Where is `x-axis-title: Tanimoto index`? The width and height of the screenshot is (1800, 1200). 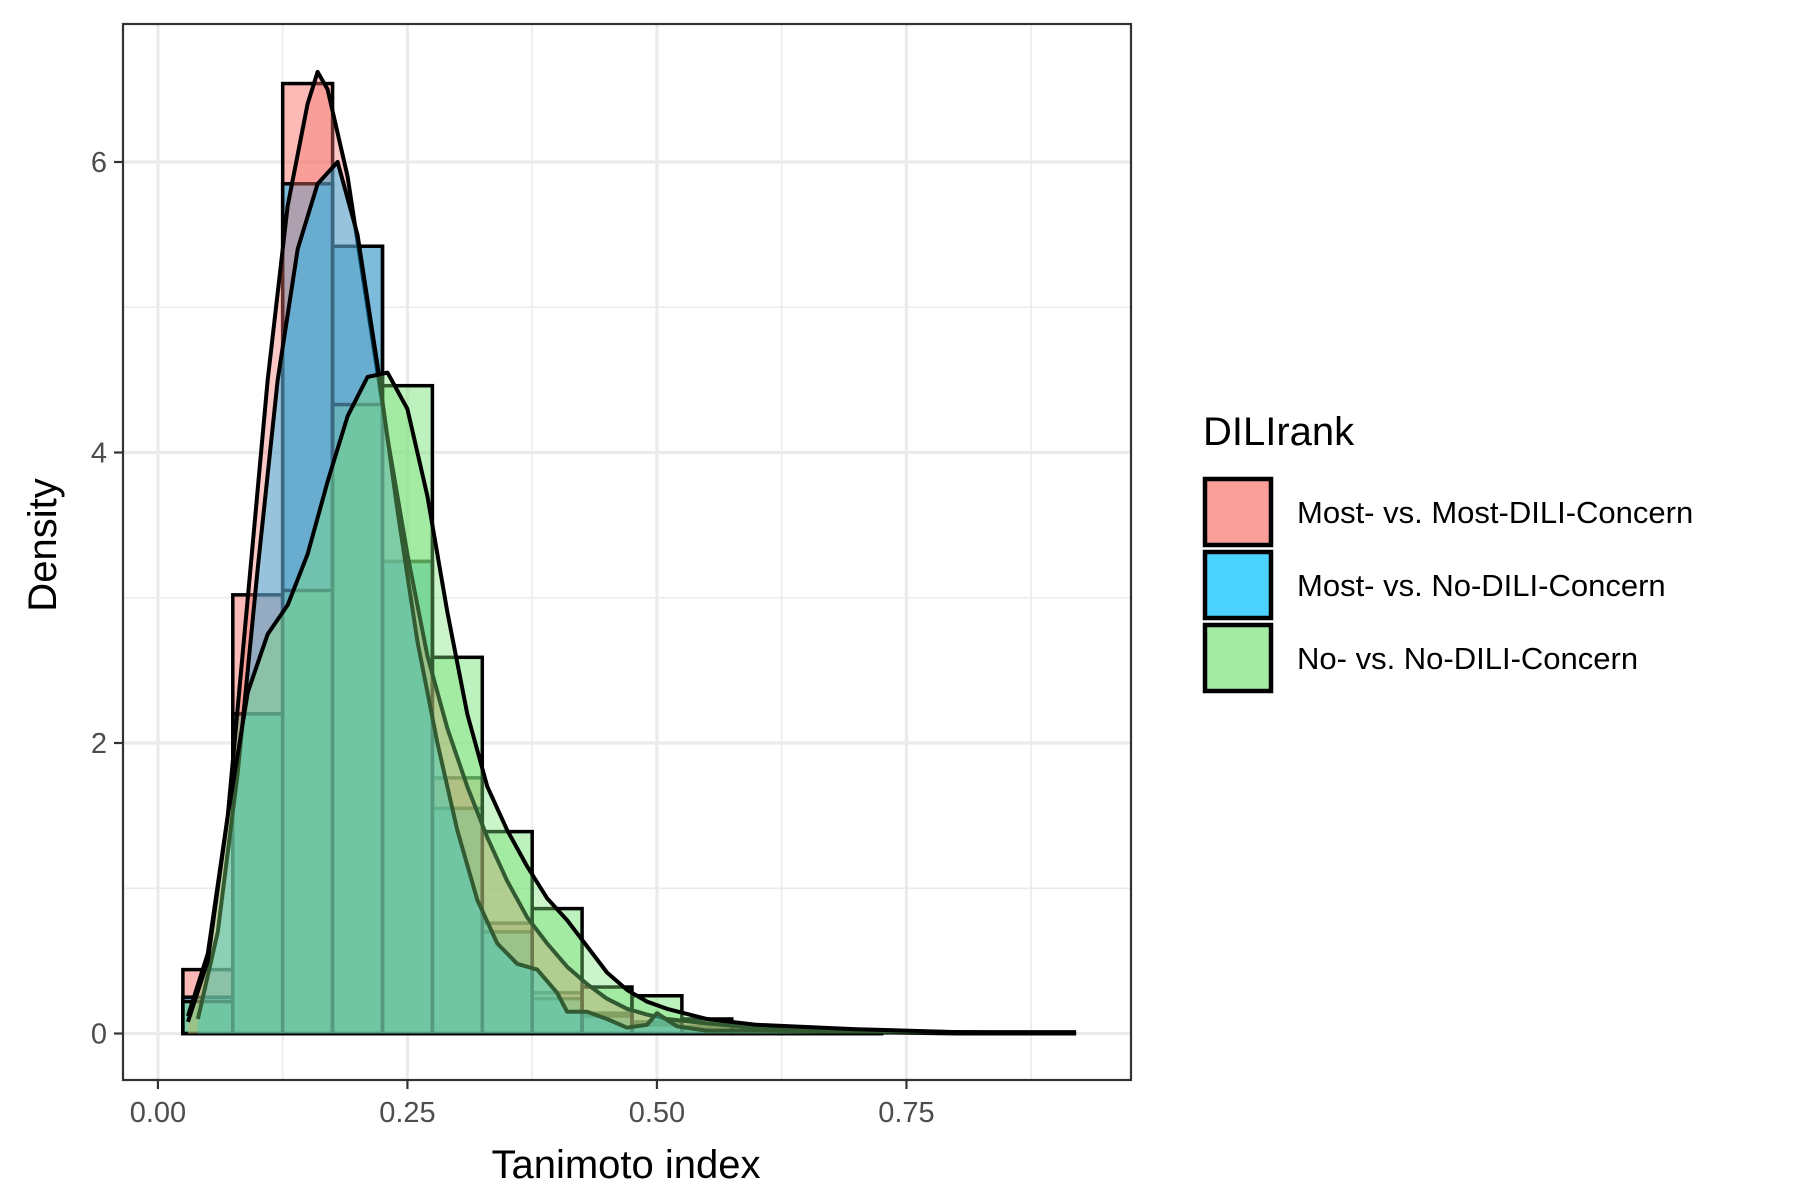
x-axis-title: Tanimoto index is located at coordinates (625, 1165).